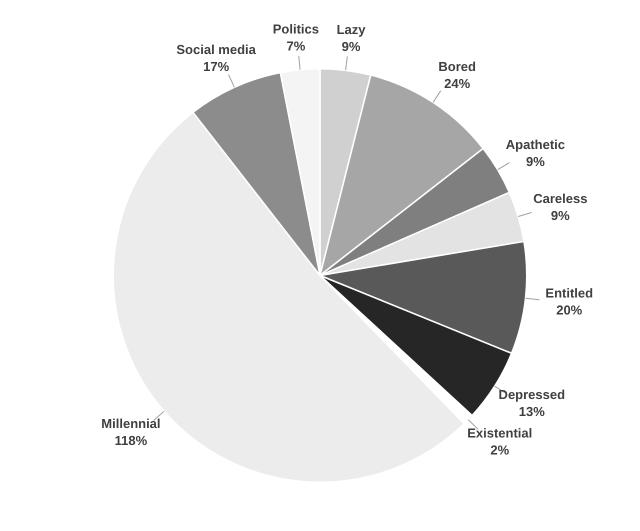 Image resolution: width=640 pixels, height=531 pixels. I want to click on data-label: 2%, so click(500, 450).